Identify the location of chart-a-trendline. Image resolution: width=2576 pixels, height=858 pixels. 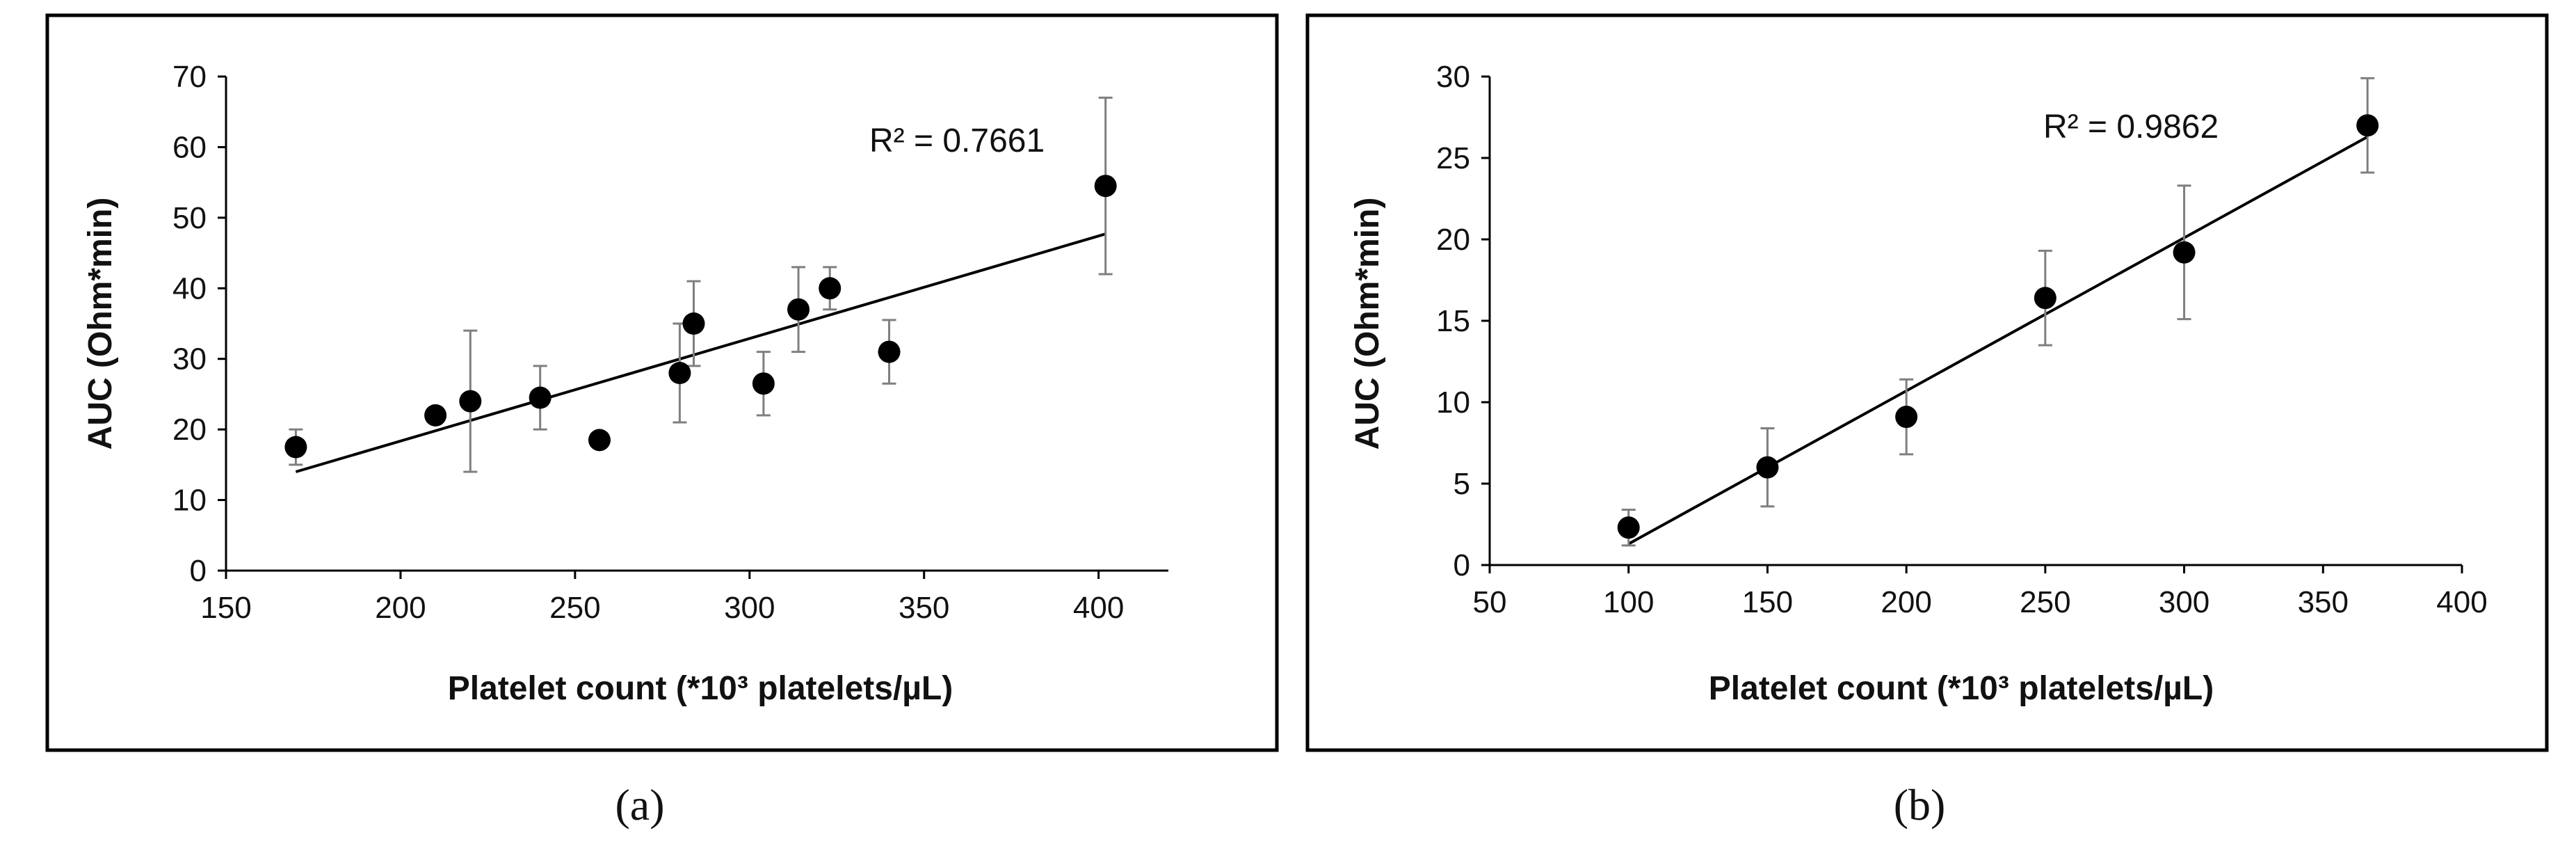
(700, 353).